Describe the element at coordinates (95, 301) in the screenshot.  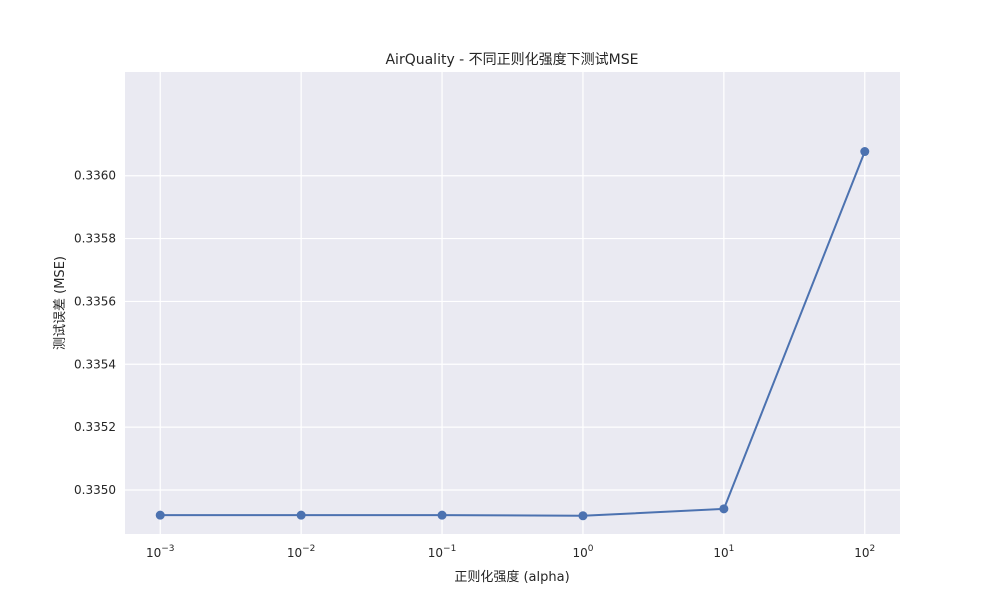
I see `y-tick-label: 0.3356` at that location.